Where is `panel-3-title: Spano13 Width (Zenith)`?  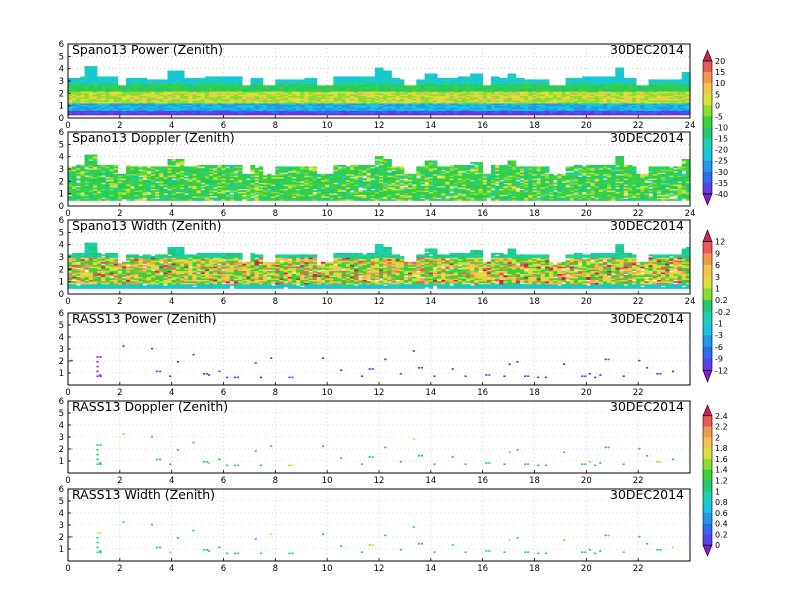
panel-3-title: Spano13 Width (Zenith) is located at coordinates (147, 225).